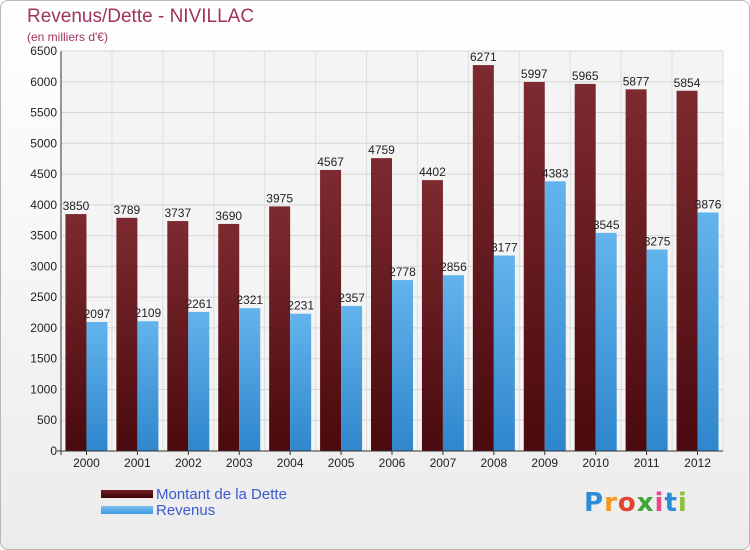 This screenshot has height=550, width=750. I want to click on logo-letter: r, so click(611, 503).